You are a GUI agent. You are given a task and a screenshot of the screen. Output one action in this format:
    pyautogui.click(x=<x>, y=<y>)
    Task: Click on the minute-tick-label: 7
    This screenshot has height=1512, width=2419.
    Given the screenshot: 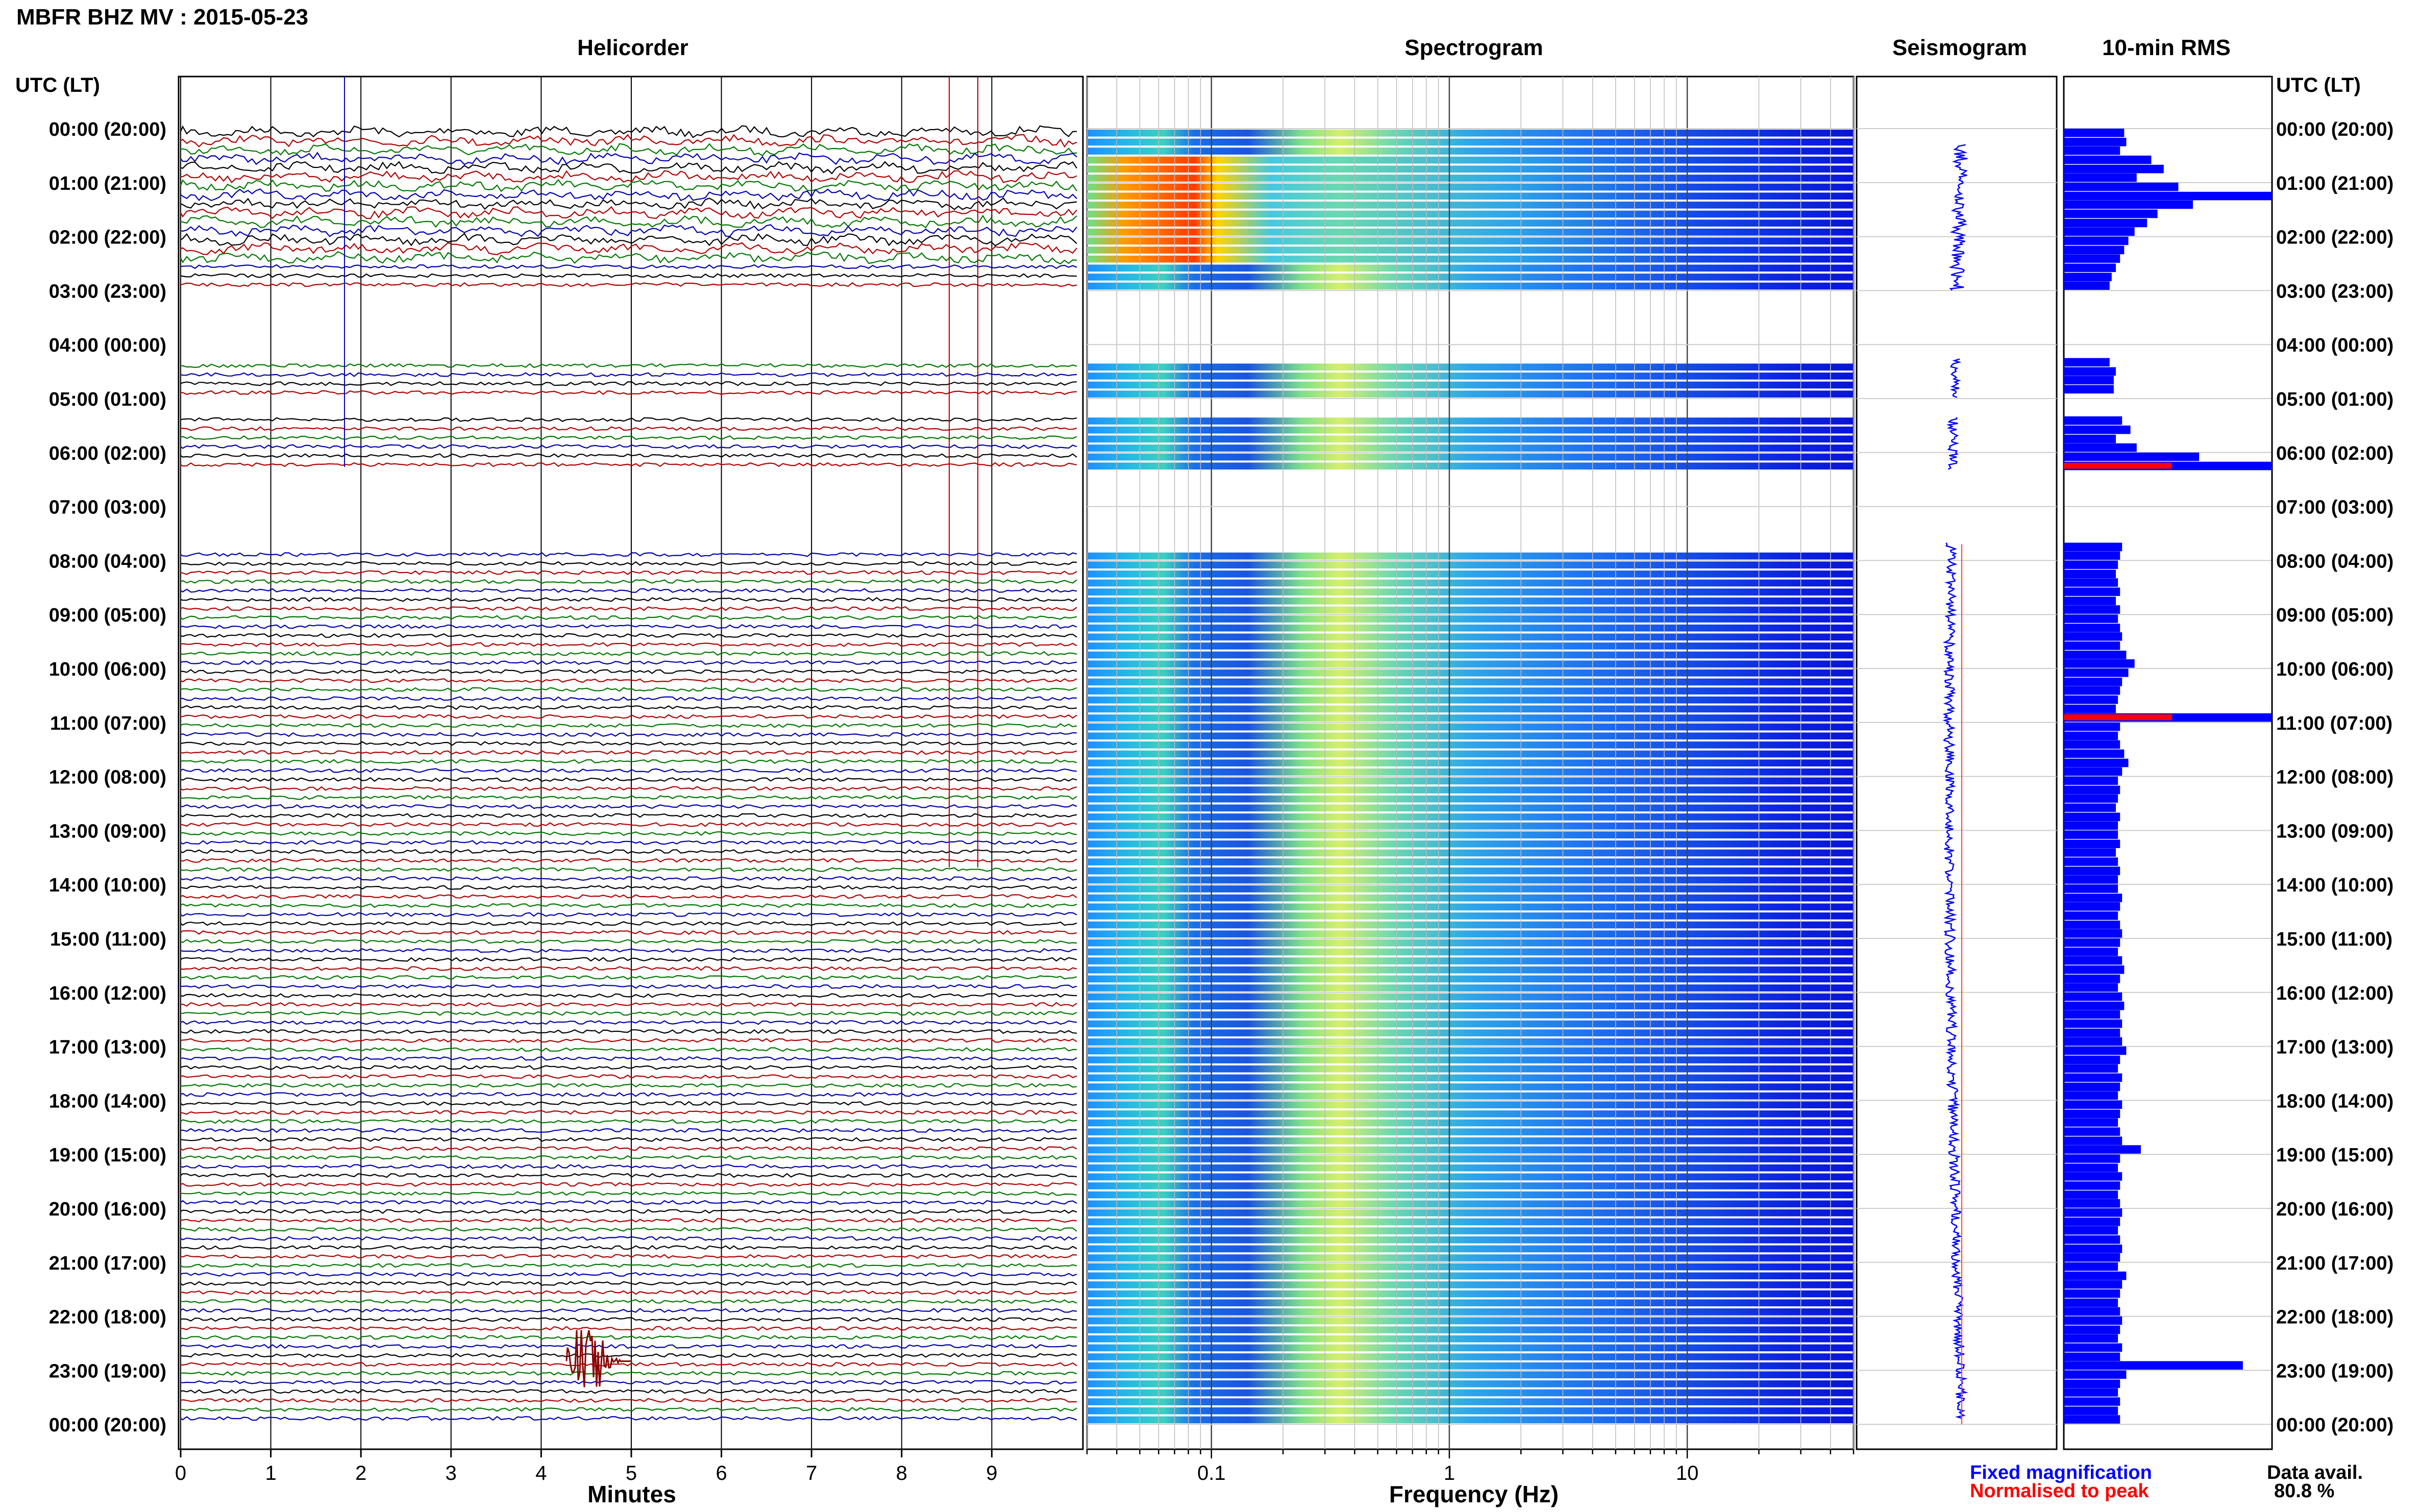 What is the action you would take?
    pyautogui.click(x=811, y=1473)
    